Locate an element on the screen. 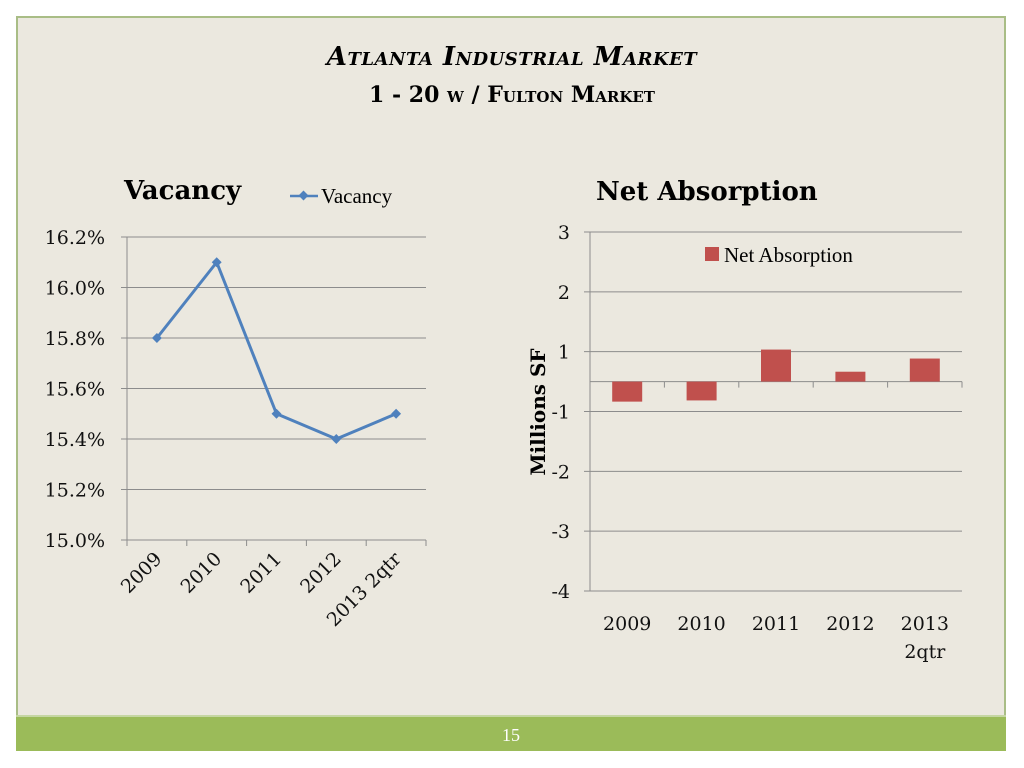 The image size is (1024, 768). absorption-x-tick-label: 2qtr is located at coordinates (925, 652).